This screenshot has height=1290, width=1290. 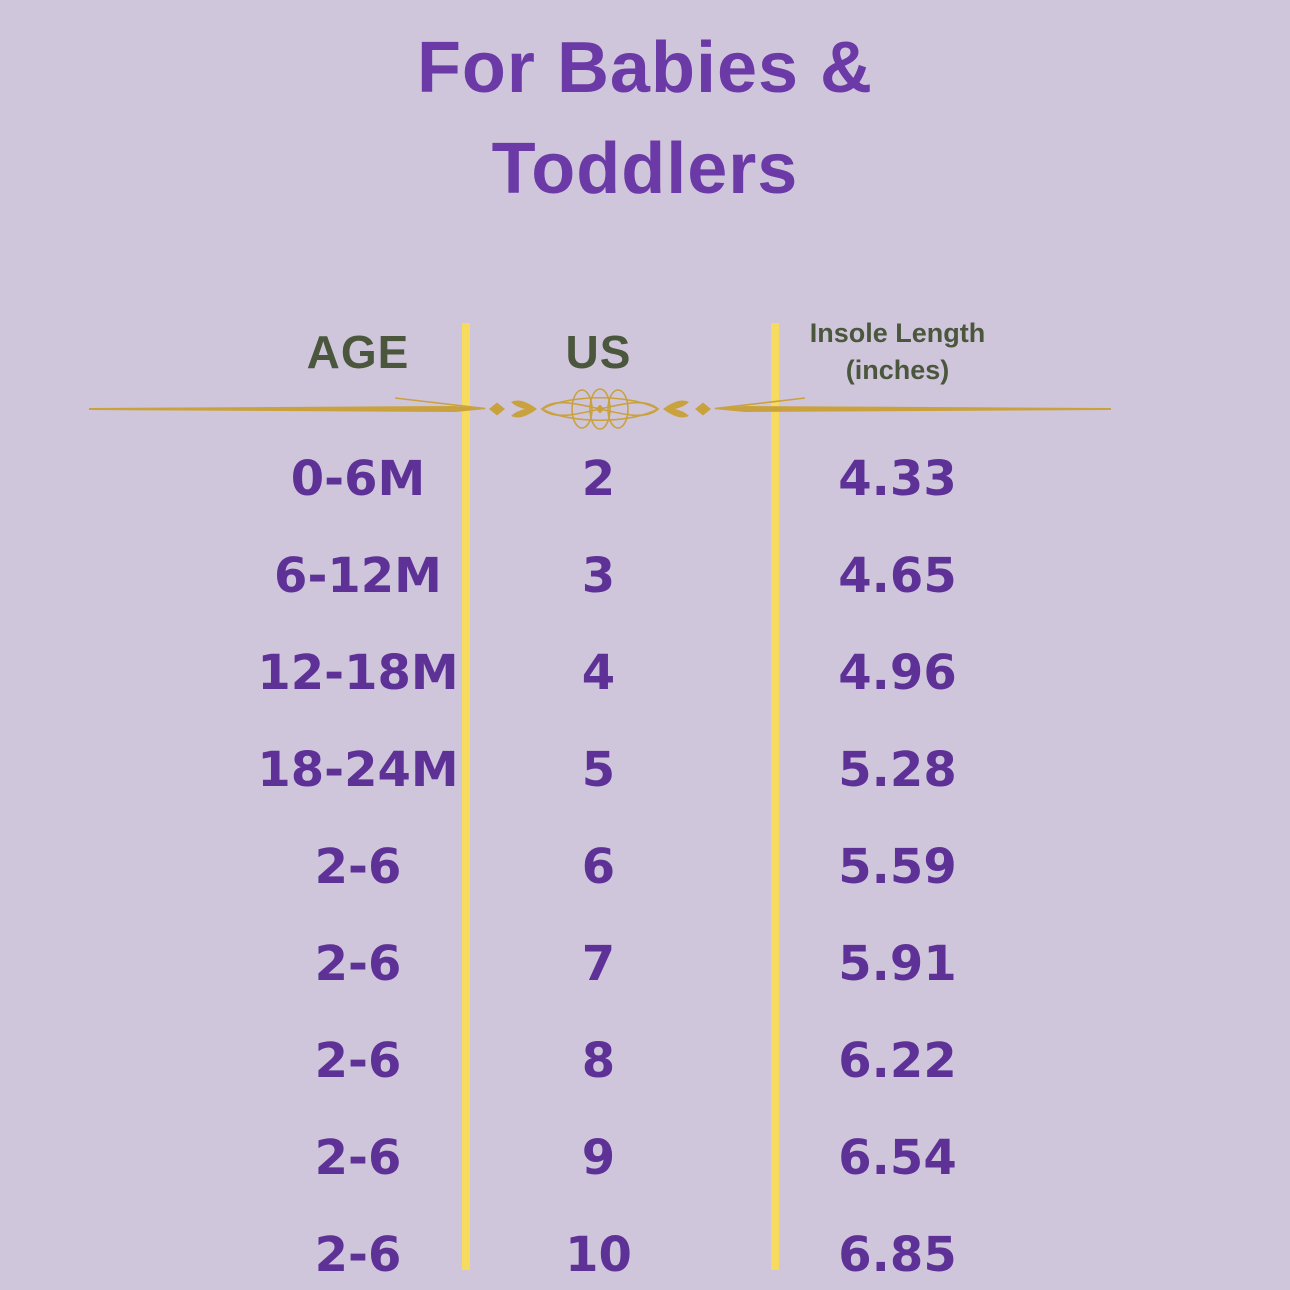 What do you see at coordinates (555, 866) in the screenshot?
I see `table-row: 2-6 6 5.59` at bounding box center [555, 866].